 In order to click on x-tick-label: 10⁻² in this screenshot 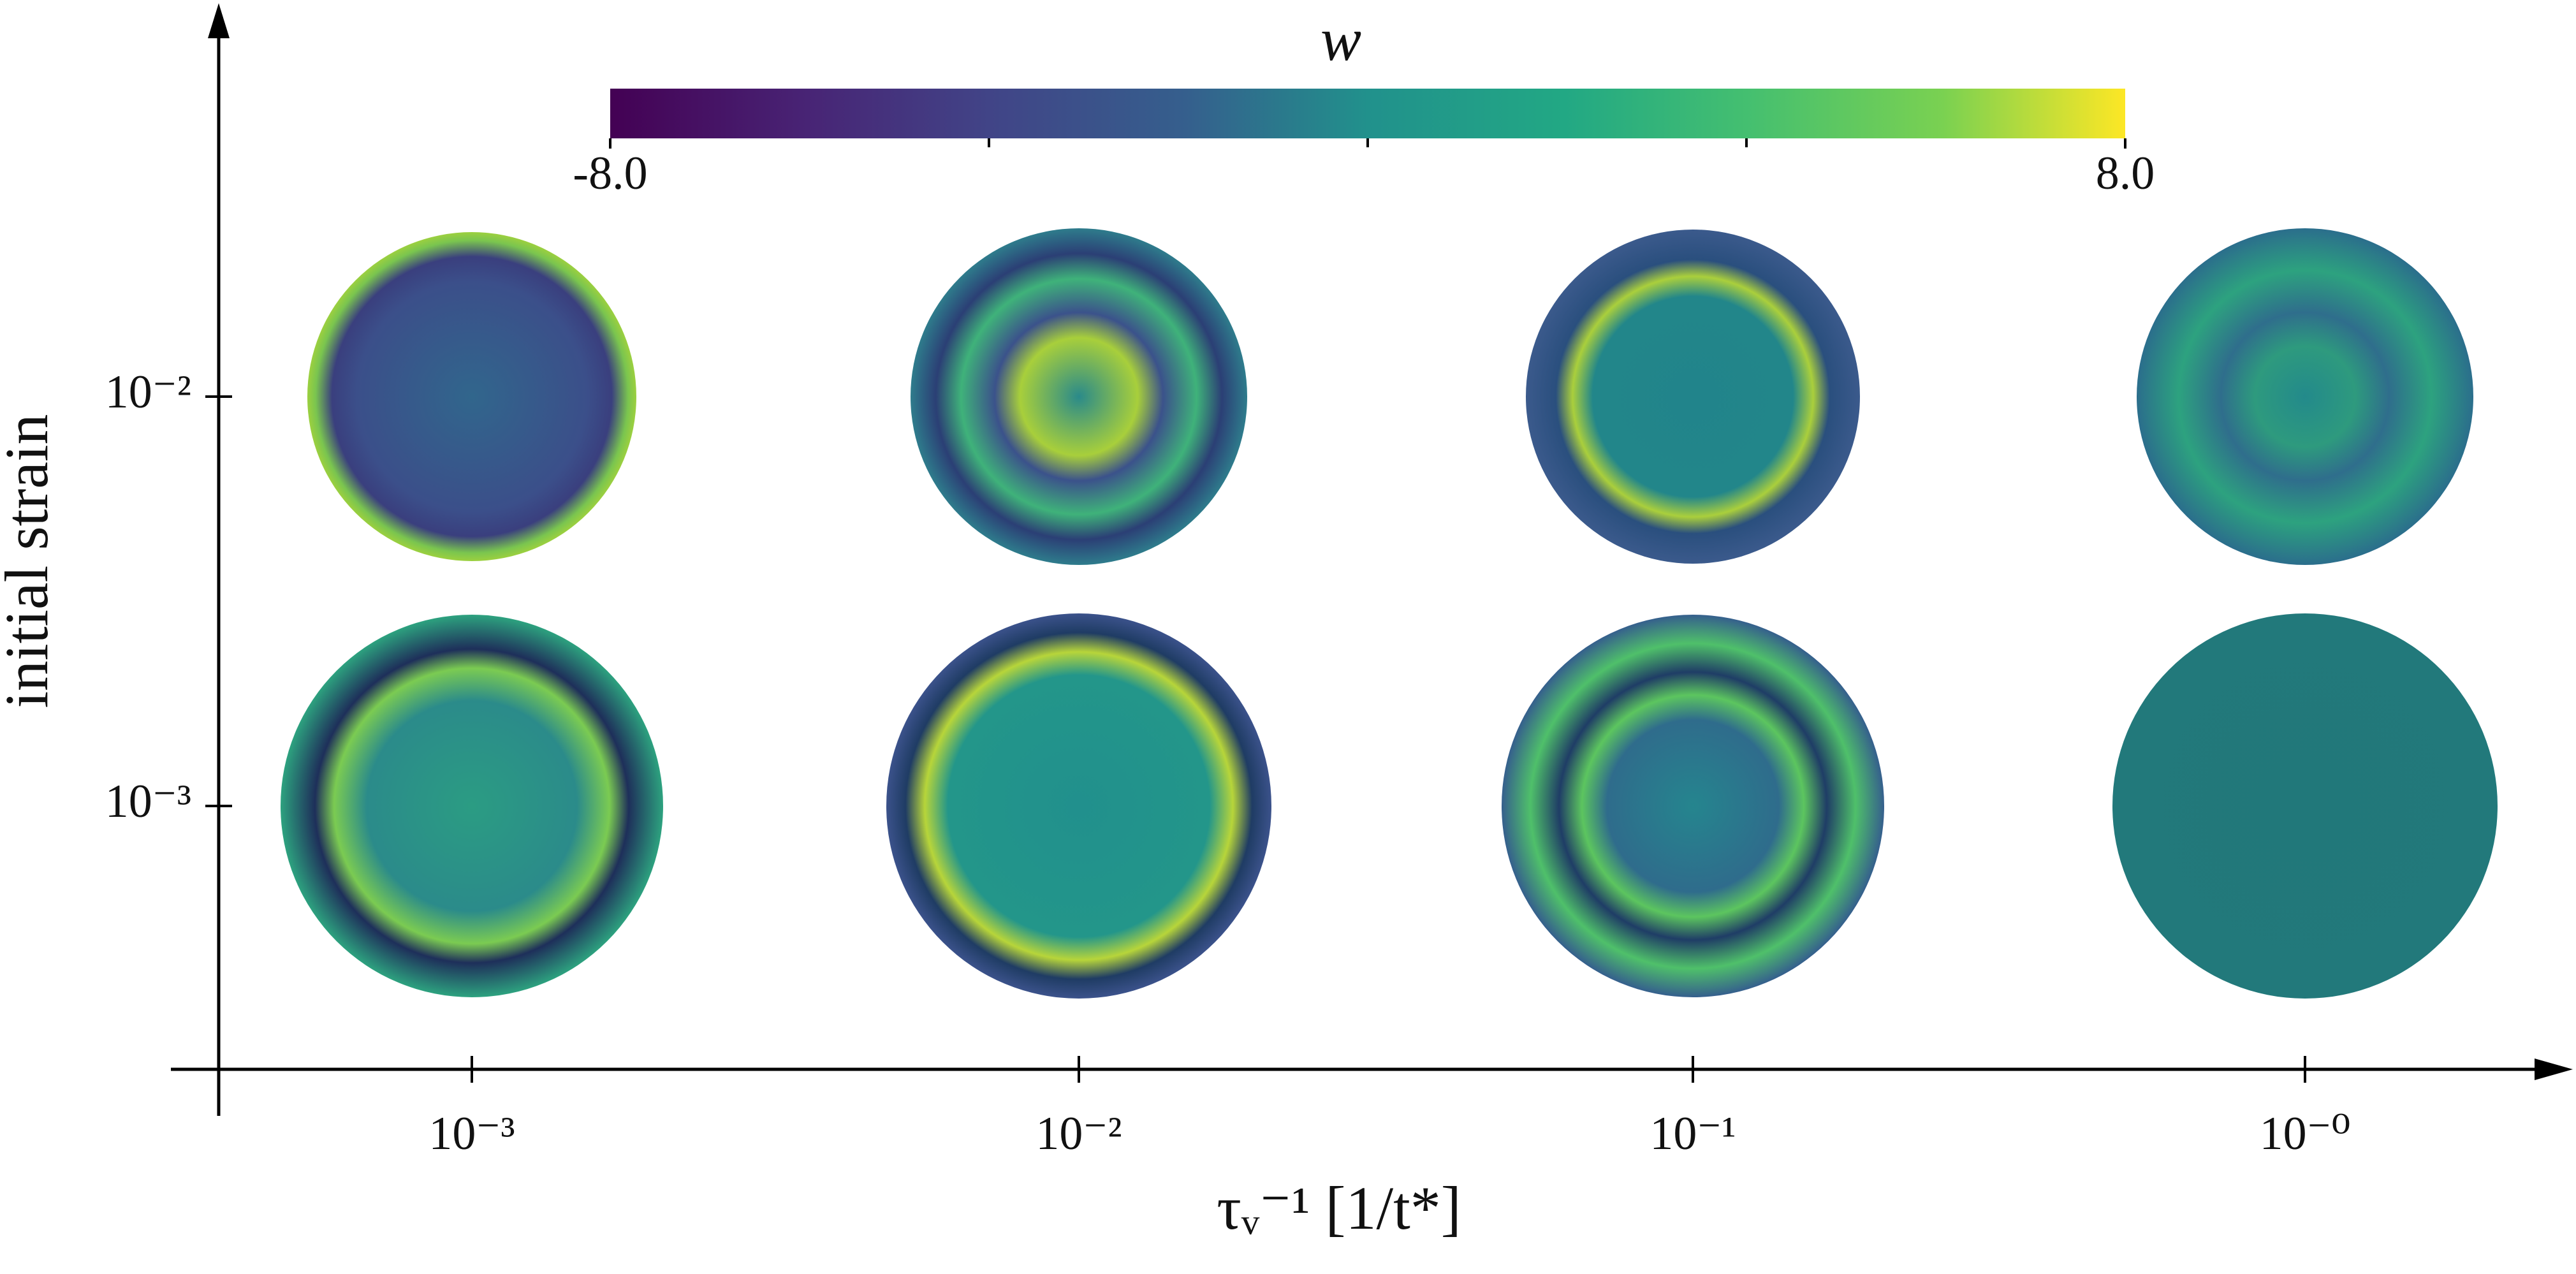, I will do `click(1079, 1134)`.